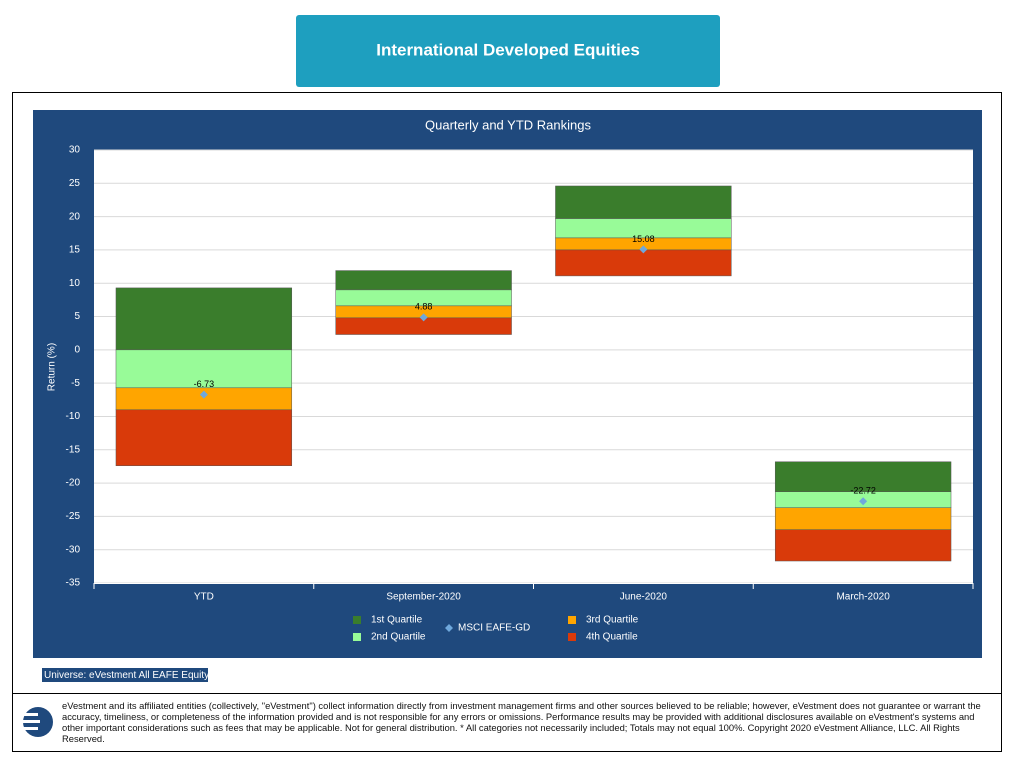 This screenshot has width=1012, height=762. What do you see at coordinates (508, 124) in the screenshot?
I see `chart-title: Quarterly and YTD Rankings` at bounding box center [508, 124].